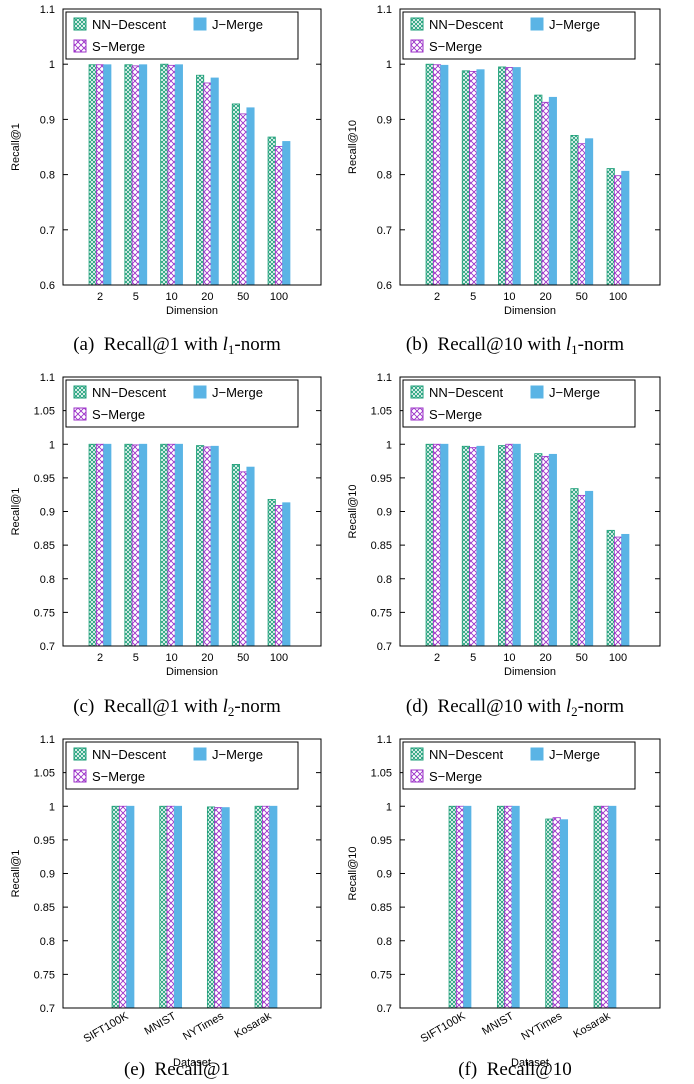 This screenshot has height=1084, width=694. I want to click on bar-nn-NYTimes, so click(549, 913).